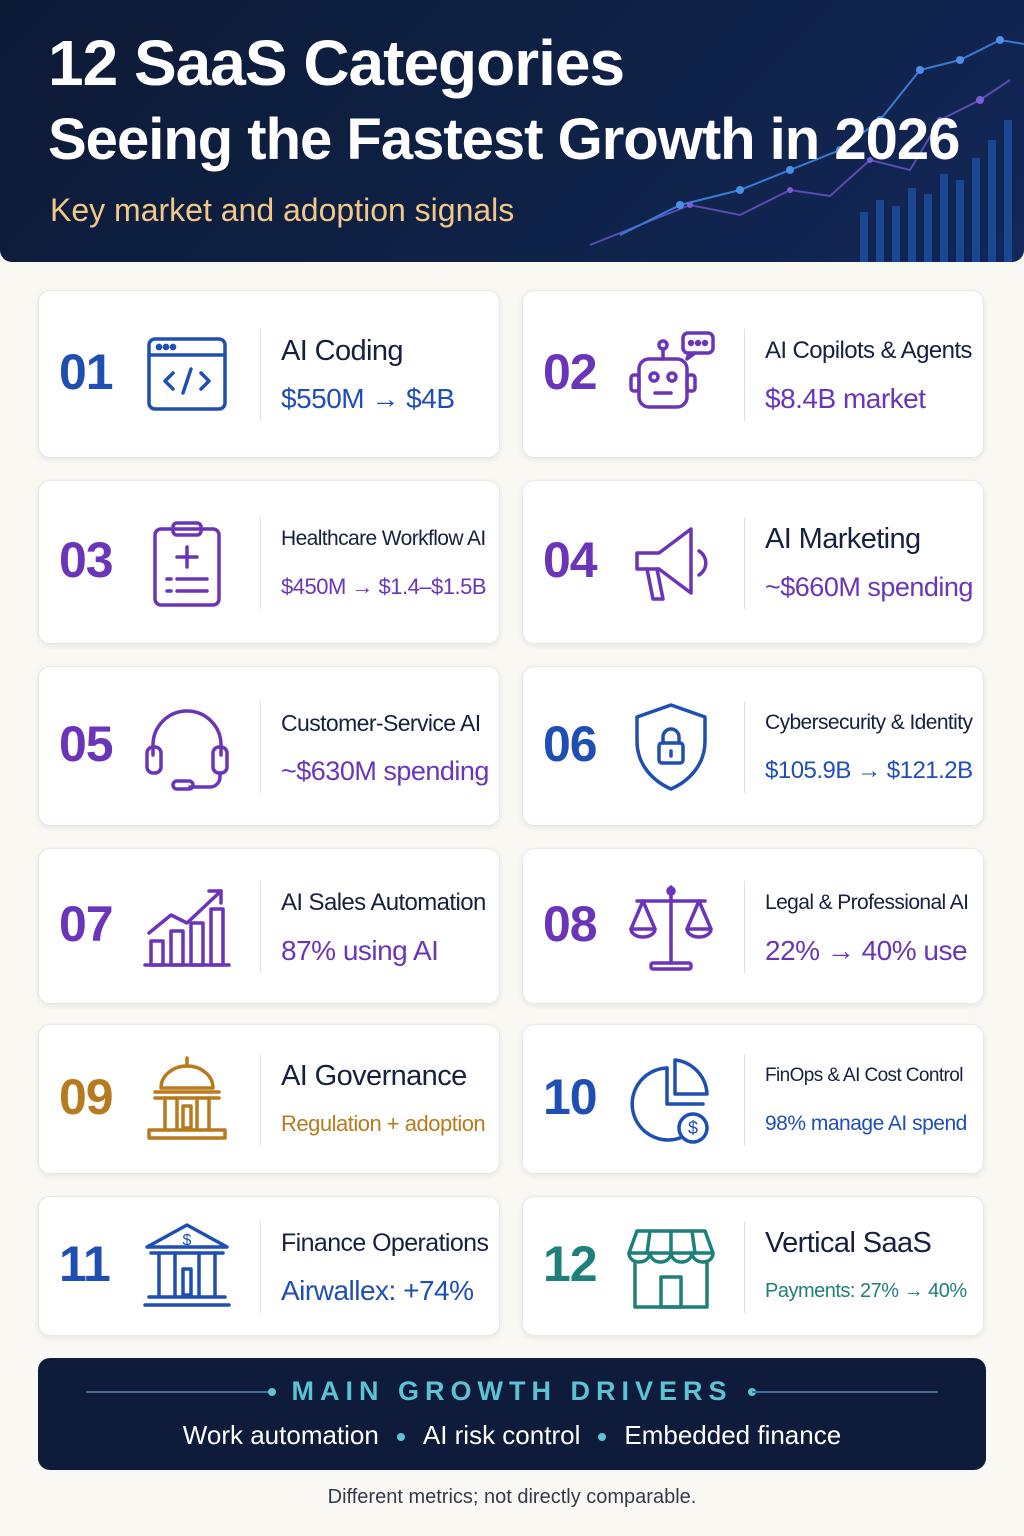 The height and width of the screenshot is (1536, 1024). I want to click on category-number: 08, so click(570, 924).